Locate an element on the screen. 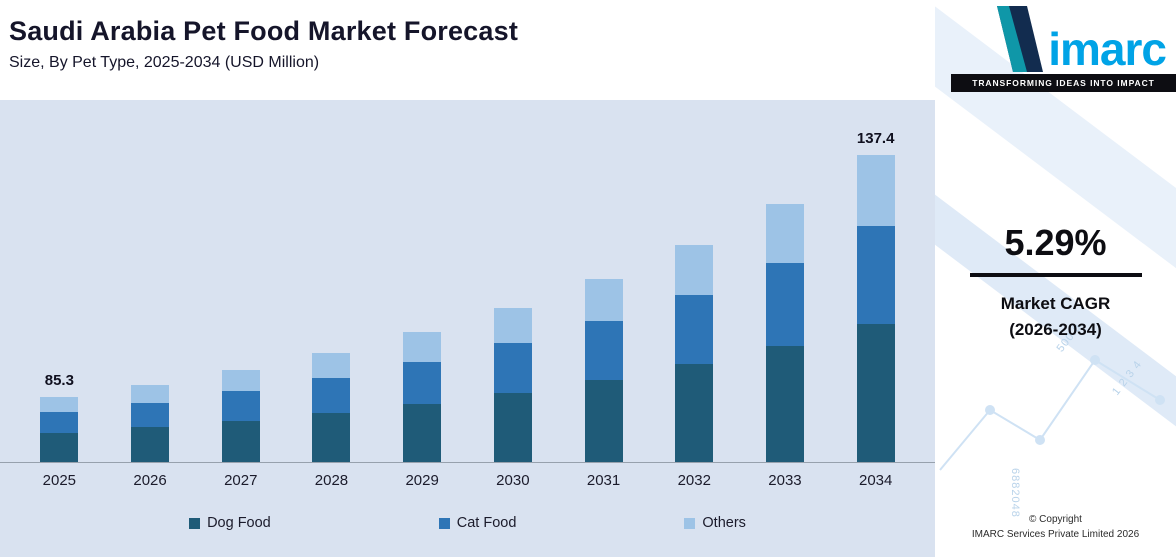 Image resolution: width=1176 pixels, height=557 pixels. bar-2031 is located at coordinates (603, 370).